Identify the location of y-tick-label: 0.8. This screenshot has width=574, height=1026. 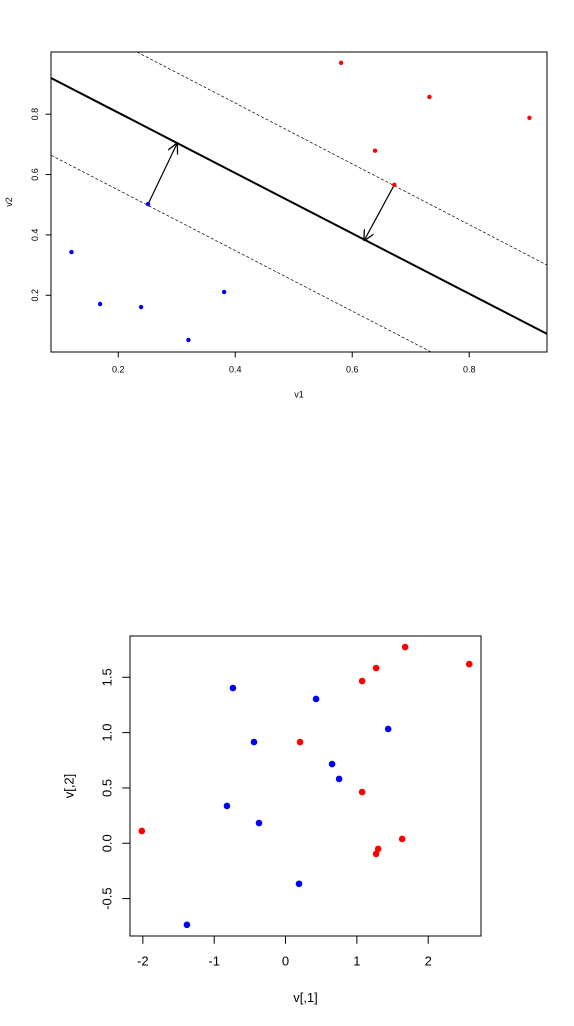
(35, 114).